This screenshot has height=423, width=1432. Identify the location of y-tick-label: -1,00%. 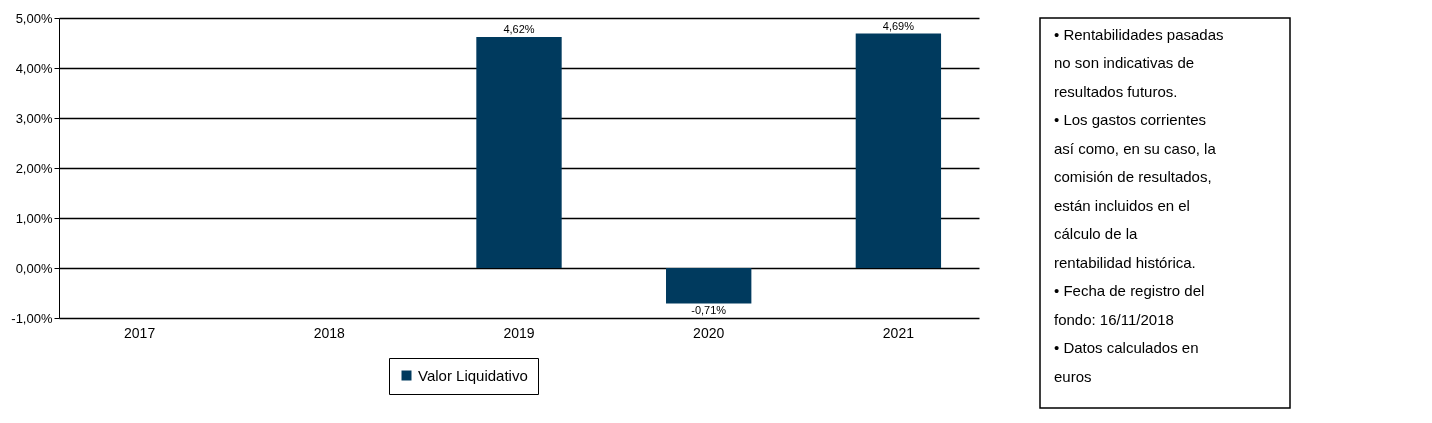
(32, 318).